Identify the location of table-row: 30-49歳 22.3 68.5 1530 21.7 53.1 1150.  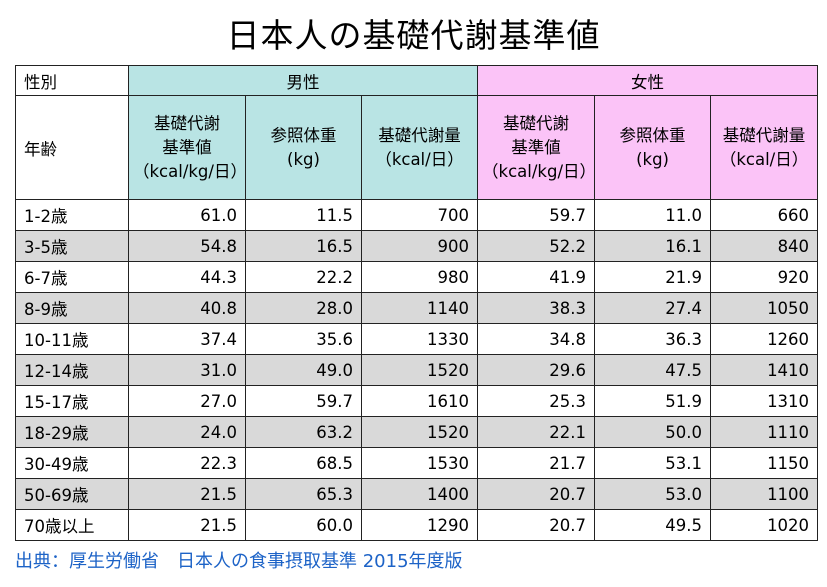
(417, 463).